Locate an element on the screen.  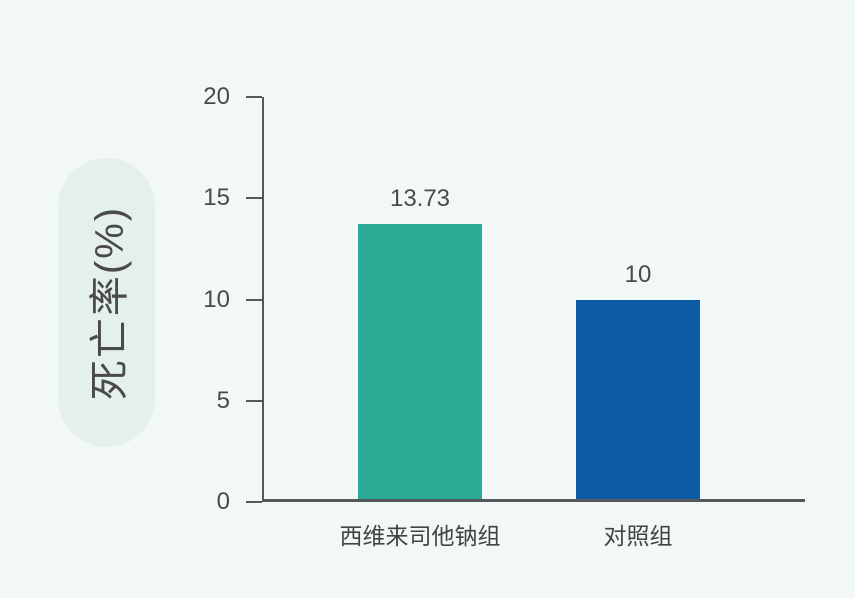
y-tick-label: 10 is located at coordinates (216, 299).